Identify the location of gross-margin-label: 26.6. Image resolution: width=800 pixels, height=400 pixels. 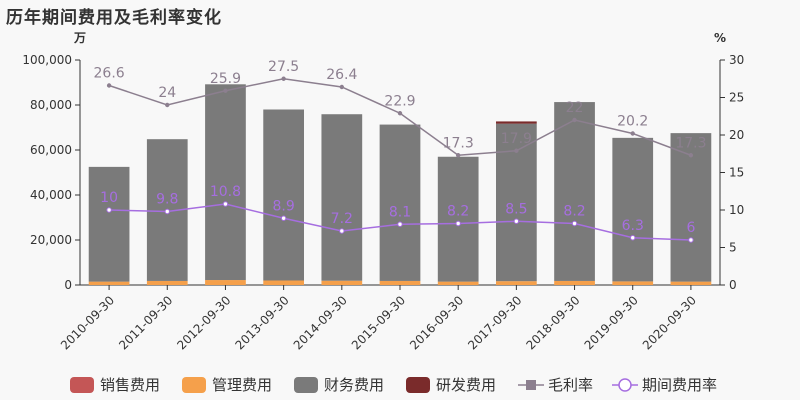
(109, 74).